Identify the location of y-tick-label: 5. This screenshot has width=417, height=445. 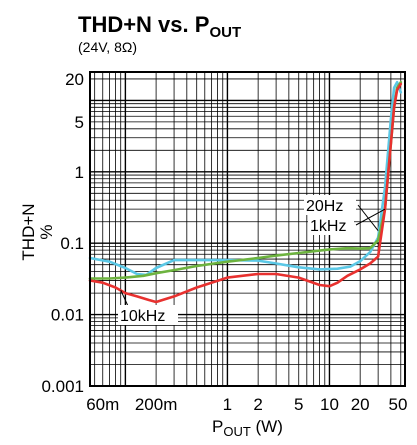
(79, 122).